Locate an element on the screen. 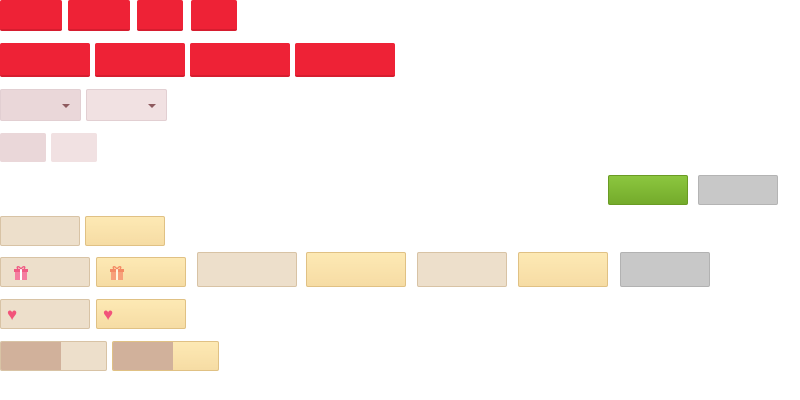 Image resolution: width=800 pixels, height=400 pixels. gold-gift-button is located at coordinates (141, 272).